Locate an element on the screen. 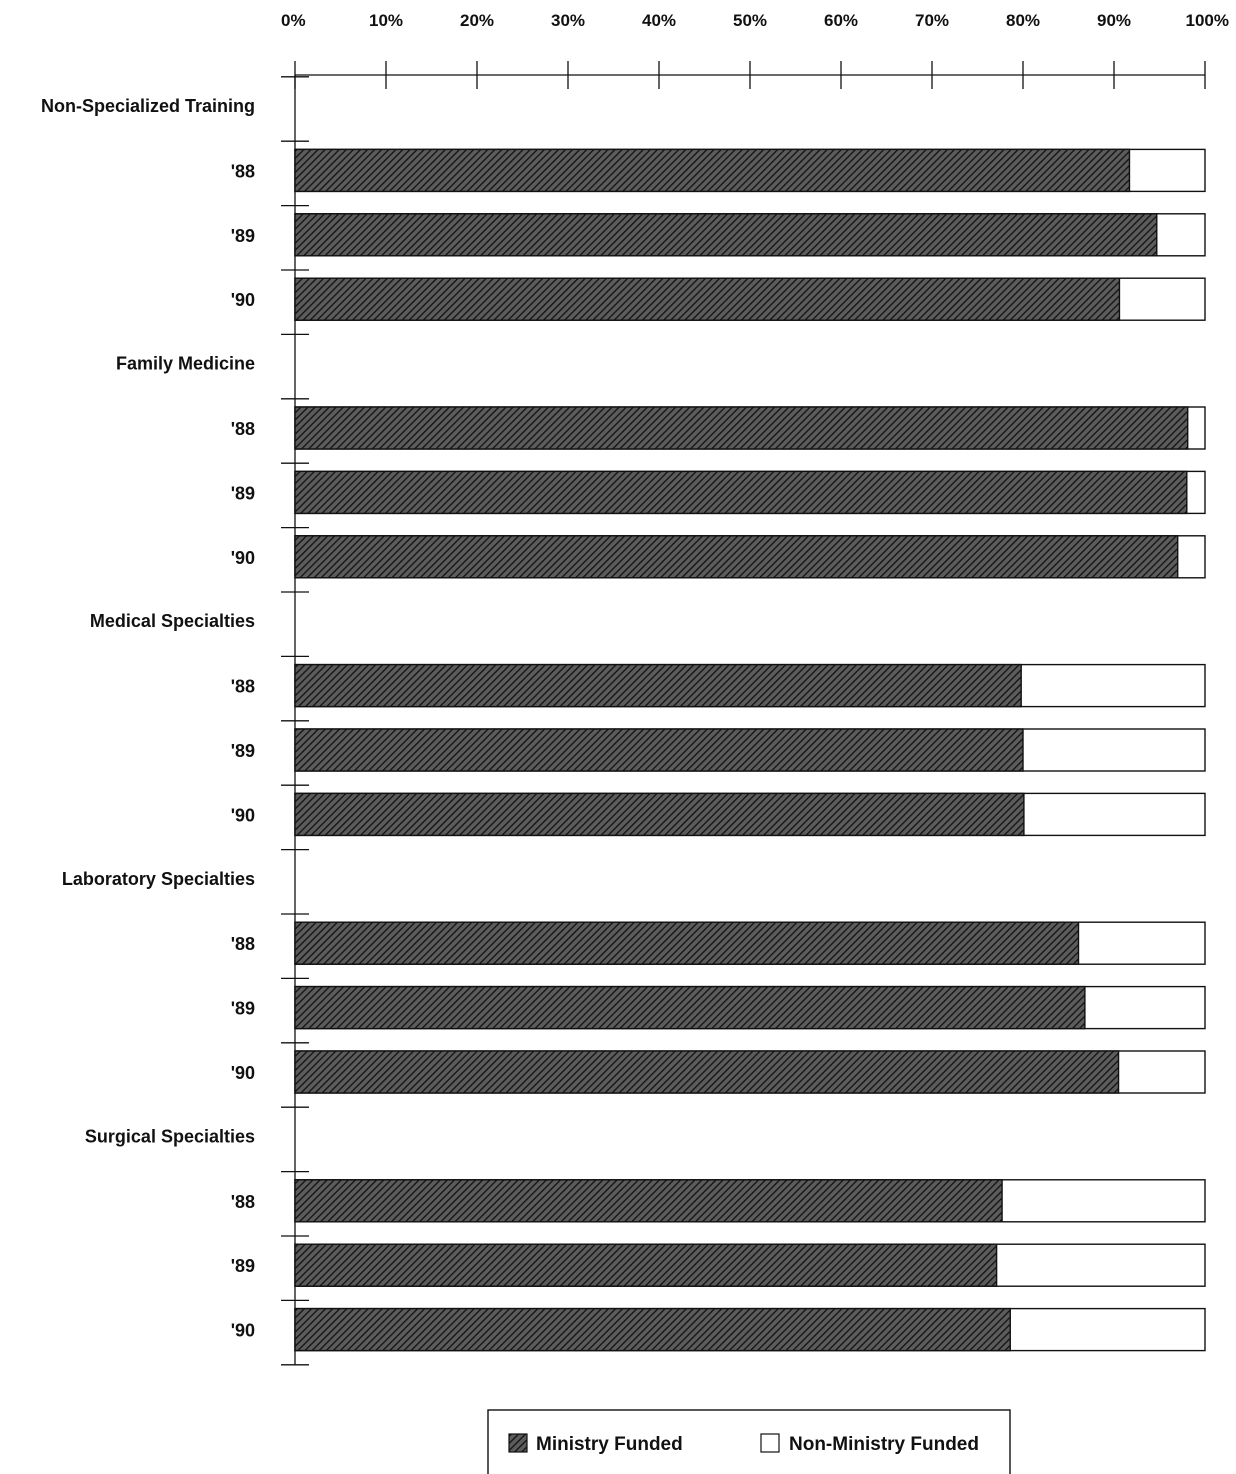 Image resolution: width=1236 pixels, height=1474 pixels. x-tick-label: 80% is located at coordinates (1023, 20).